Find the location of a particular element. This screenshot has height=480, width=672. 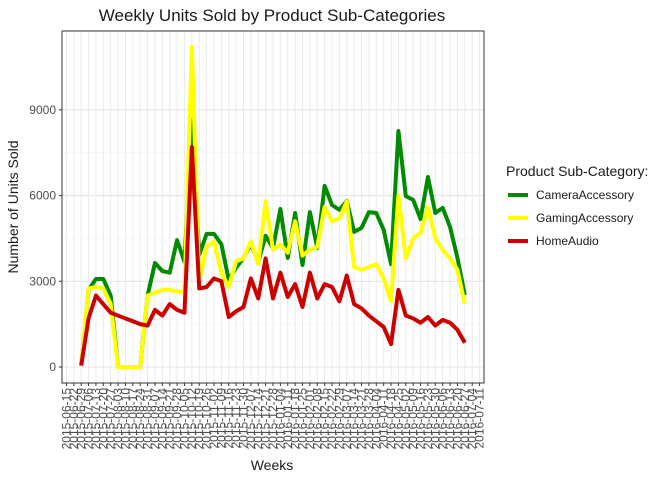

x-tick-label: 2015-11-30 is located at coordinates (243, 418).